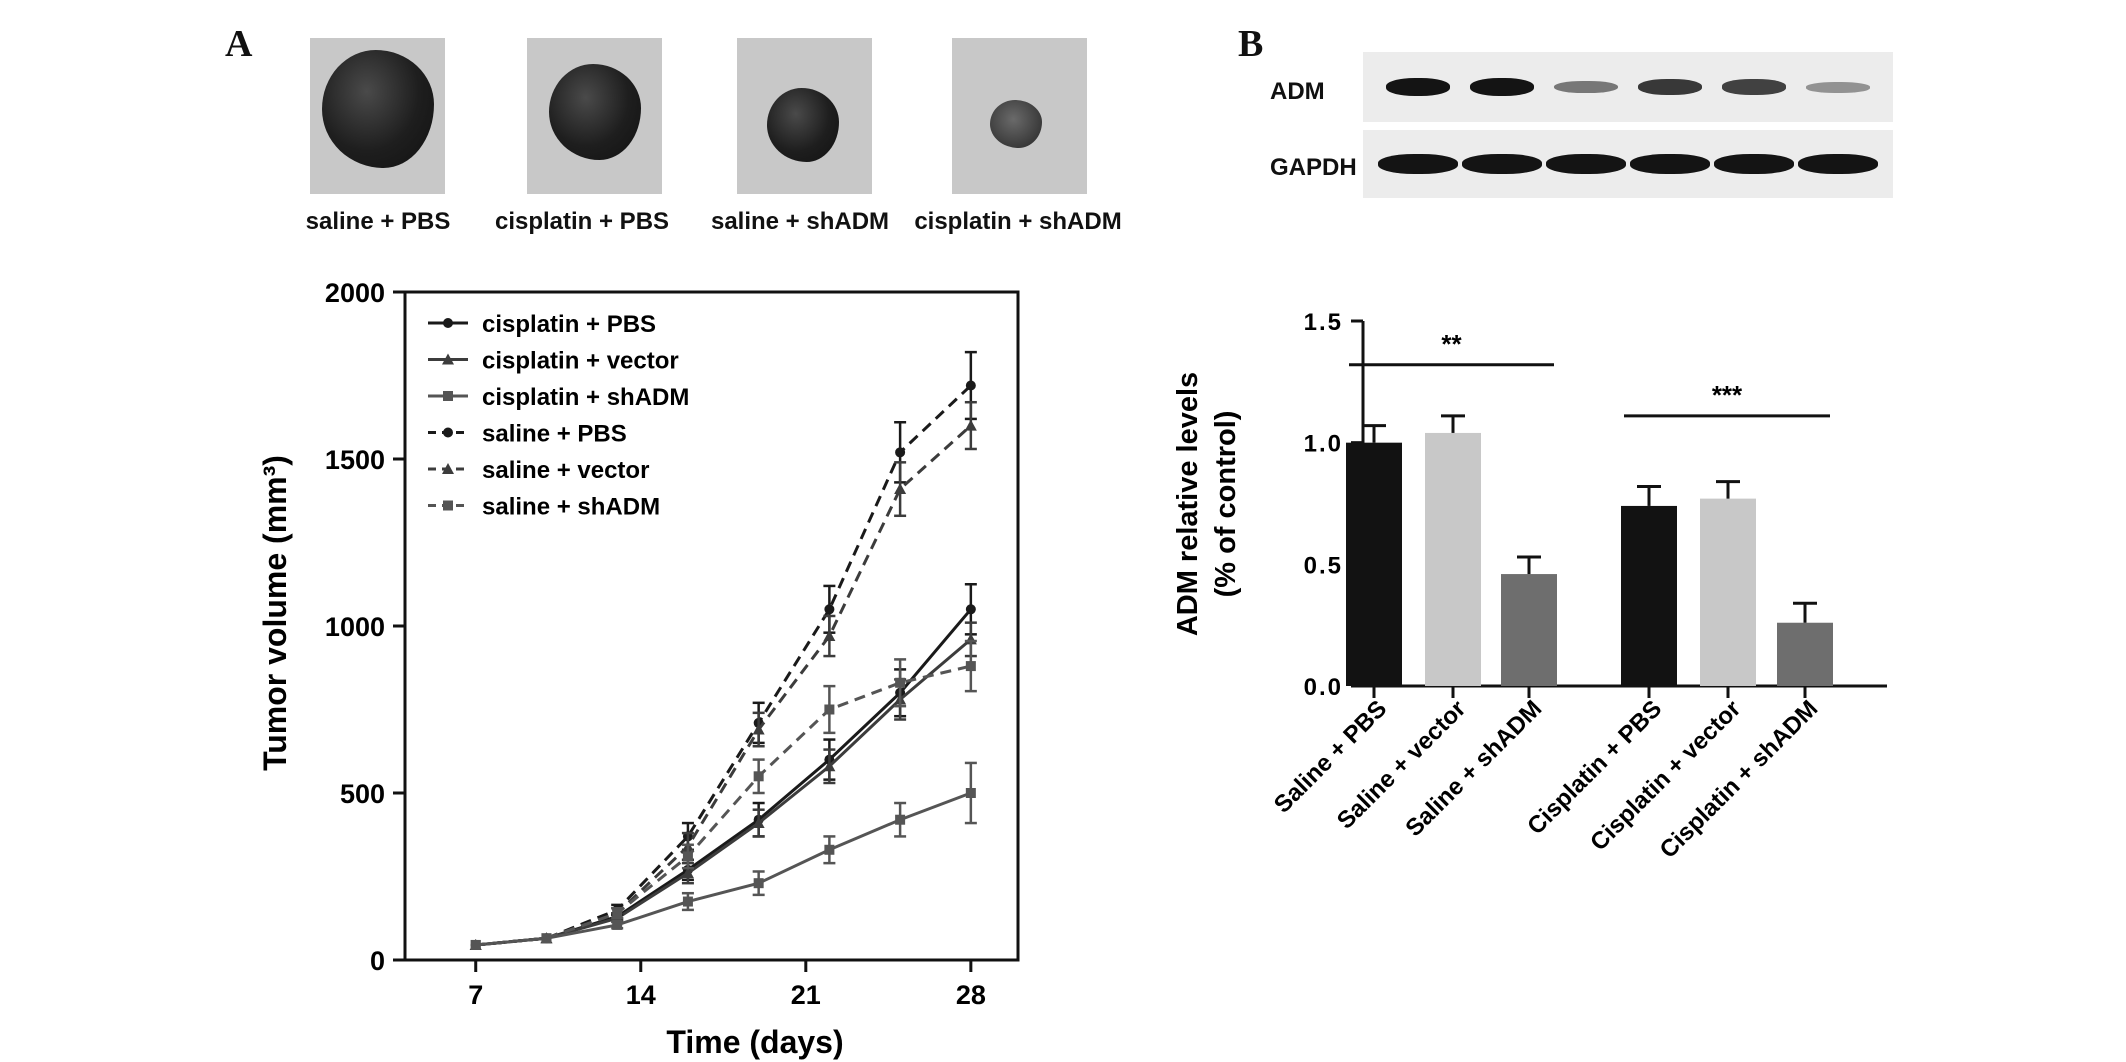  Describe the element at coordinates (806, 995) in the screenshot. I see `x-tick-label: 21` at that location.